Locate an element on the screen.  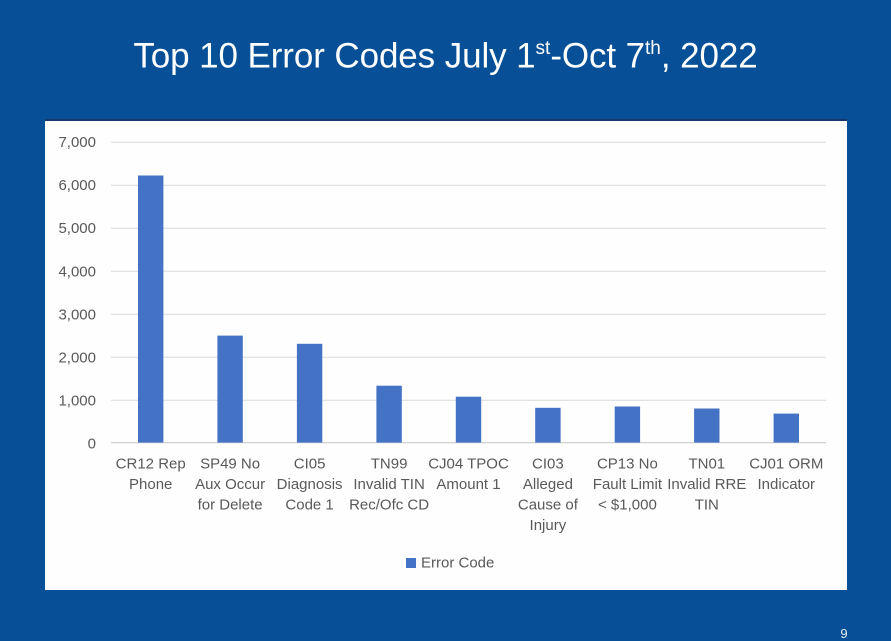
svg-text: SP49 No is located at coordinates (230, 464).